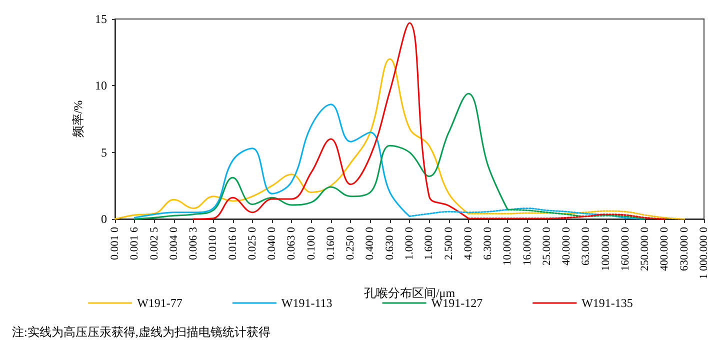 This screenshot has height=350, width=721. Describe the element at coordinates (607, 303) in the screenshot. I see `legend-label: W191-135` at that location.